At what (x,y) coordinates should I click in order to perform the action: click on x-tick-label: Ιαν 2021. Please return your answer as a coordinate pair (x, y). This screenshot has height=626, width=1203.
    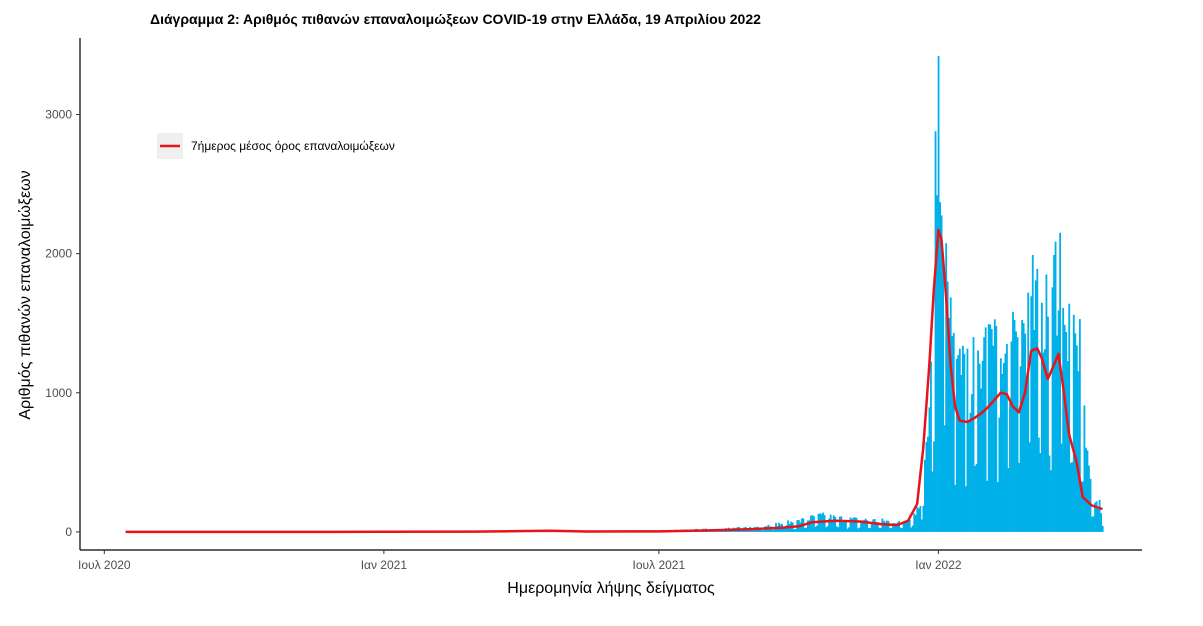
    Looking at the image, I should click on (384, 565).